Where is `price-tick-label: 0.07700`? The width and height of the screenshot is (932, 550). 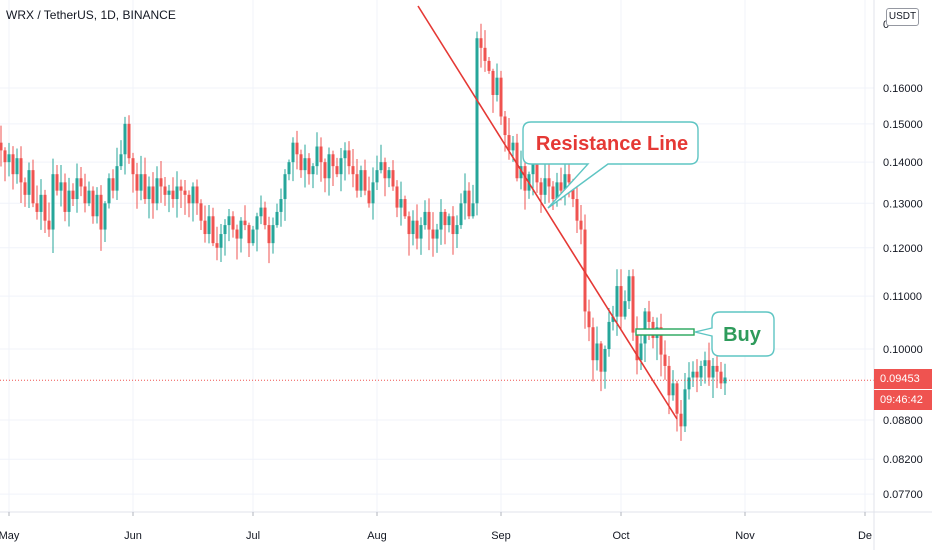 price-tick-label: 0.07700 is located at coordinates (903, 495).